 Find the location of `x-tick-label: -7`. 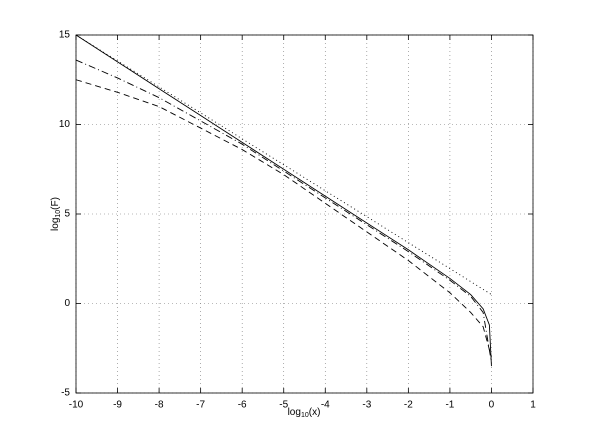

x-tick-label: -7 is located at coordinates (200, 405).